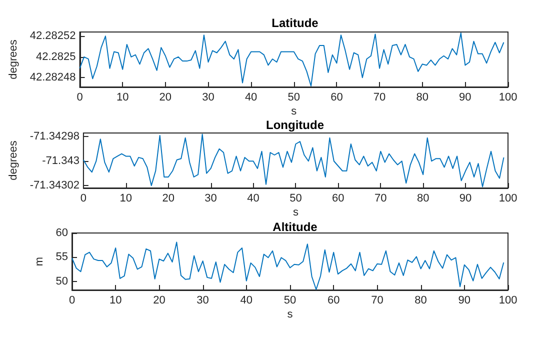 The width and height of the screenshot is (560, 337). Describe the element at coordinates (53, 78) in the screenshot. I see `y-tick-label: 42.28248` at that location.